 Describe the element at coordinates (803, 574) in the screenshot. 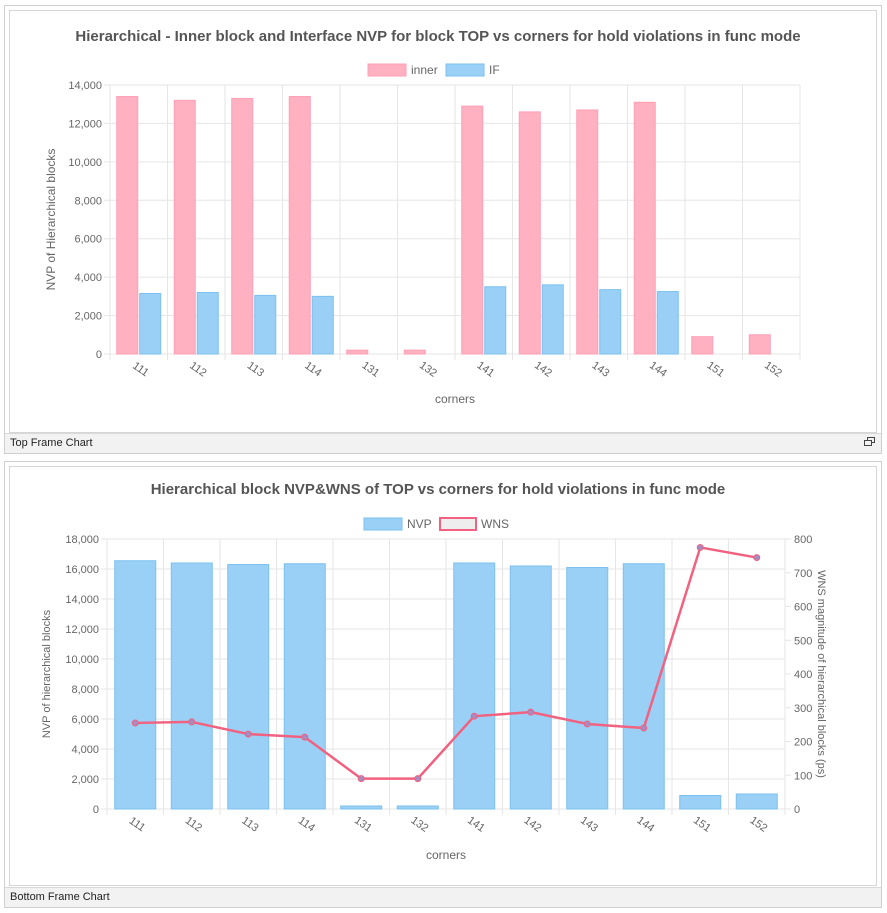

I see `y2-tick-label: 700` at that location.